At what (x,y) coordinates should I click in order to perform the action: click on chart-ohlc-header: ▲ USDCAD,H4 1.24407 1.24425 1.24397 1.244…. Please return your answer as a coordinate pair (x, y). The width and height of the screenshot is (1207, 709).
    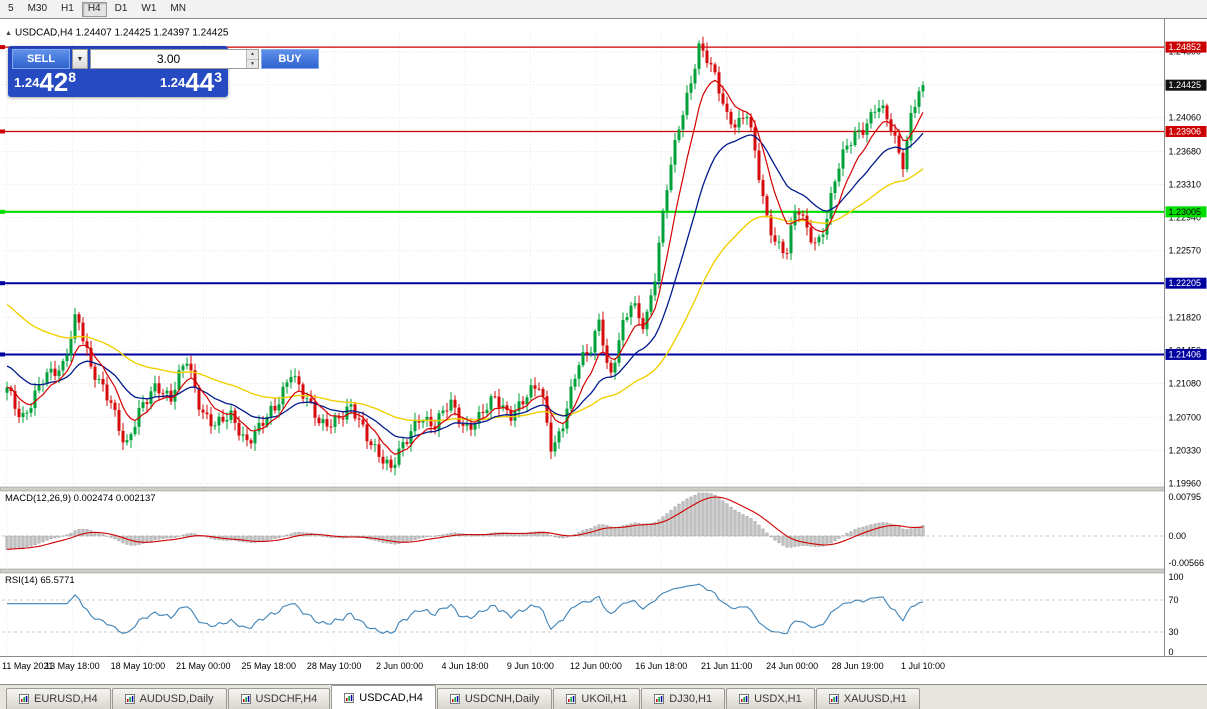
    Looking at the image, I should click on (117, 33).